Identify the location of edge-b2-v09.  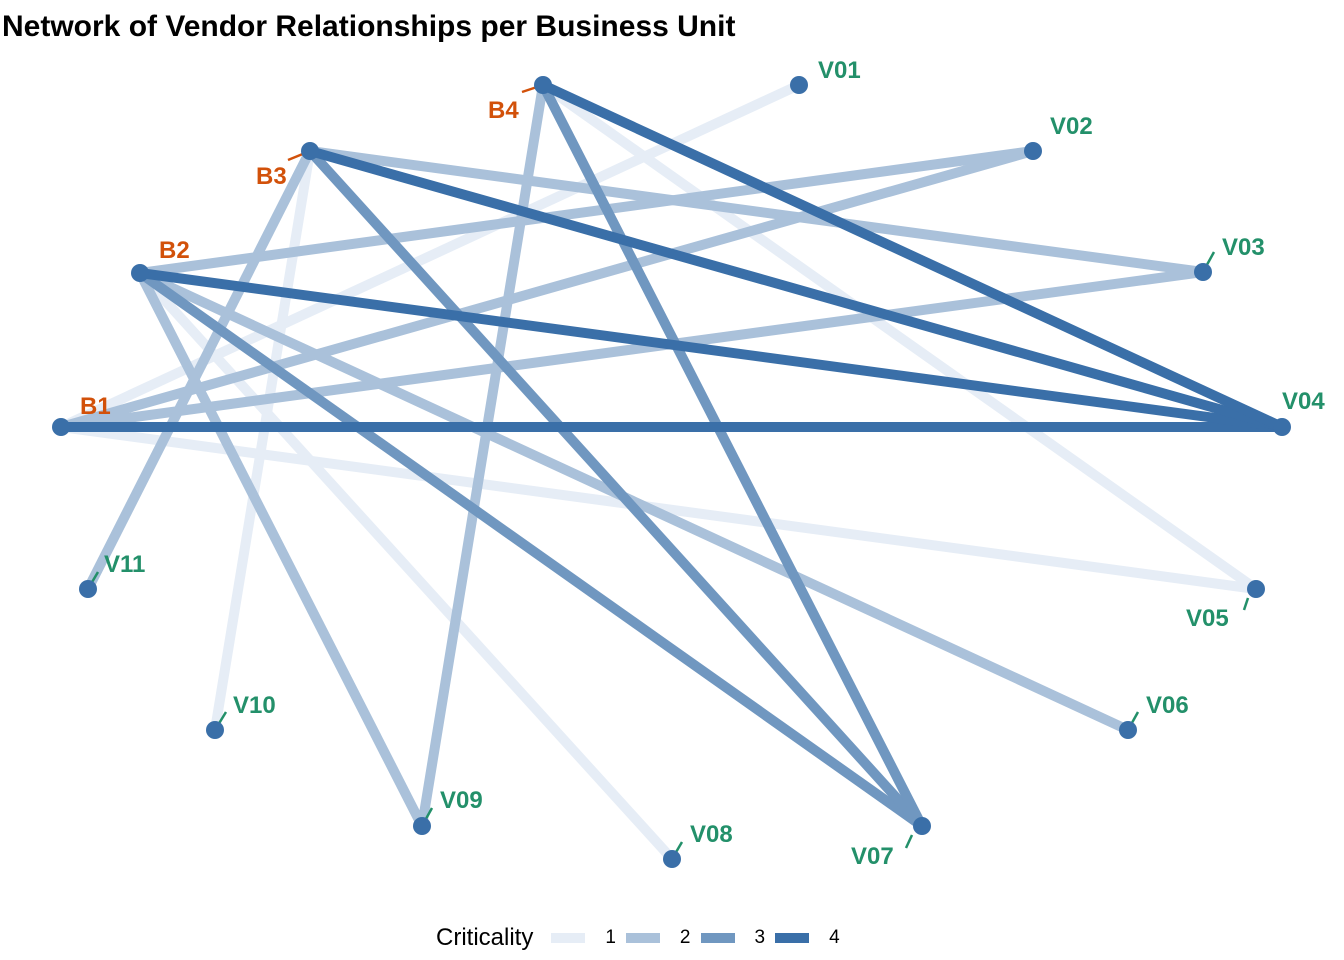
(281, 549).